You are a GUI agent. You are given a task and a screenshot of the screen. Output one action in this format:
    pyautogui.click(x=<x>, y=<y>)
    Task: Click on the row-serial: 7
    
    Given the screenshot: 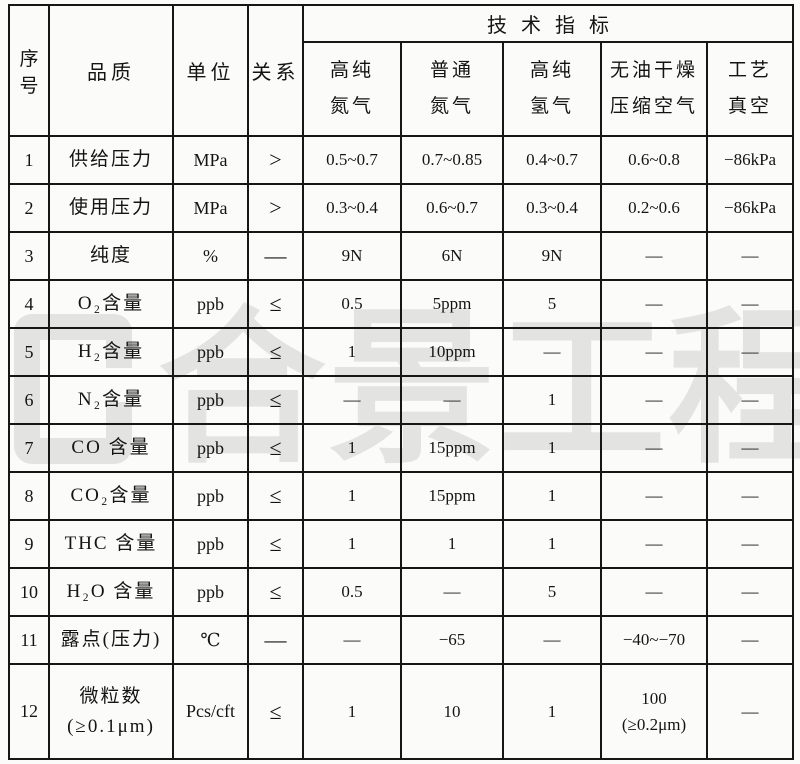 What is the action you would take?
    pyautogui.click(x=29, y=448)
    